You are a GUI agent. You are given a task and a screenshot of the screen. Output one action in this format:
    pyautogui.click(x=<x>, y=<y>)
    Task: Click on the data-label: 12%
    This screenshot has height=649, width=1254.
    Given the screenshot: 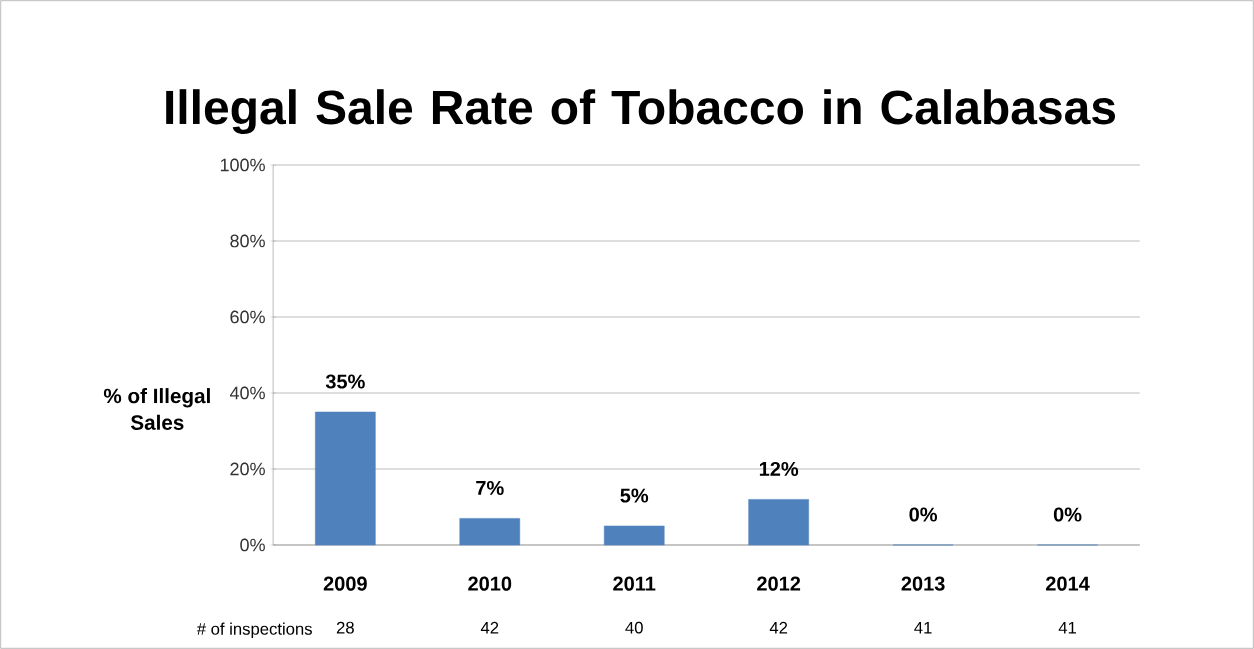 What is the action you would take?
    pyautogui.click(x=779, y=468)
    